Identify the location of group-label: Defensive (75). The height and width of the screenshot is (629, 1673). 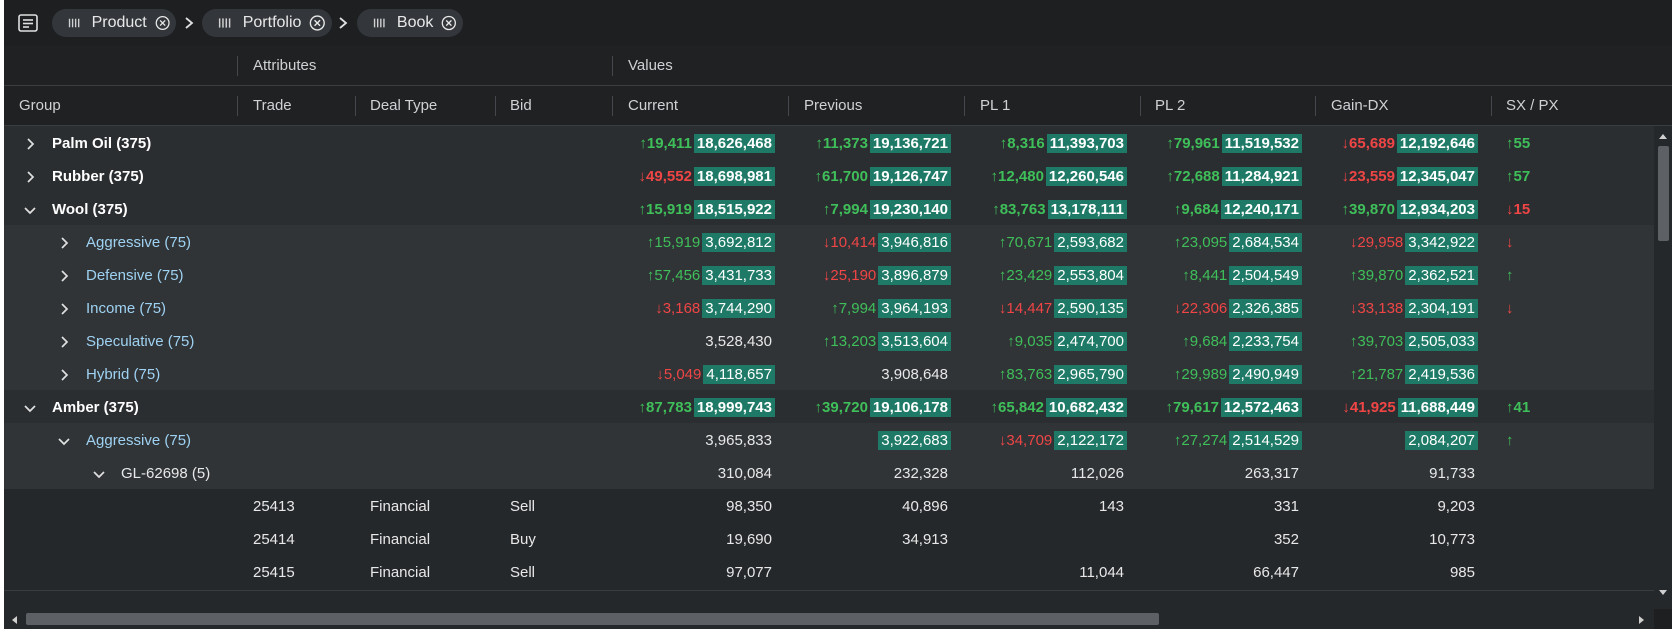
(135, 275).